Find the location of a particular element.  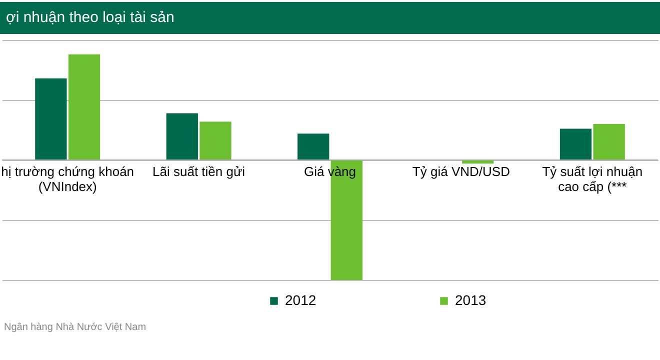

x-tick-label: Tỷ suất lợi nhuận cao cấp (*** is located at coordinates (592, 179).